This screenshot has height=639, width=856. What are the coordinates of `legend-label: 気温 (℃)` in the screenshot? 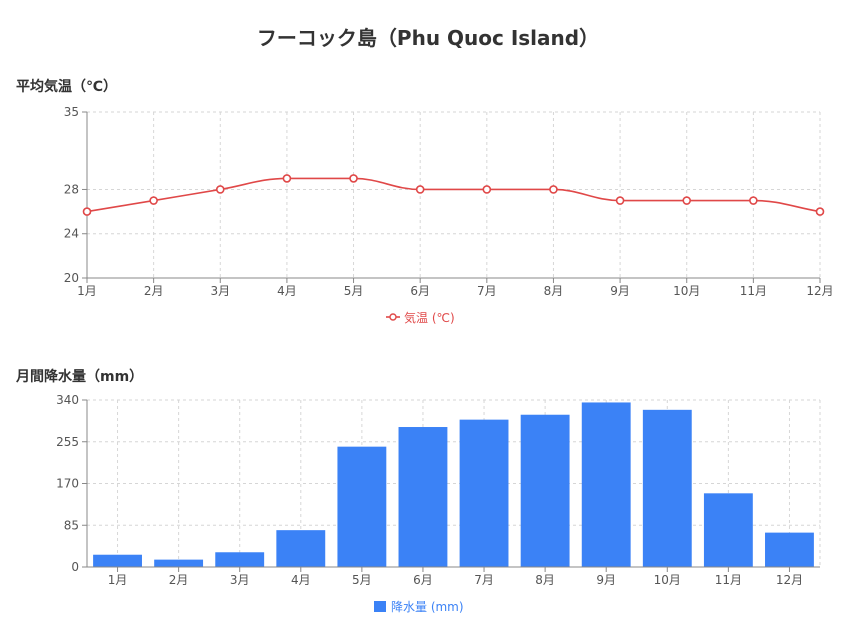 It's located at (429, 317).